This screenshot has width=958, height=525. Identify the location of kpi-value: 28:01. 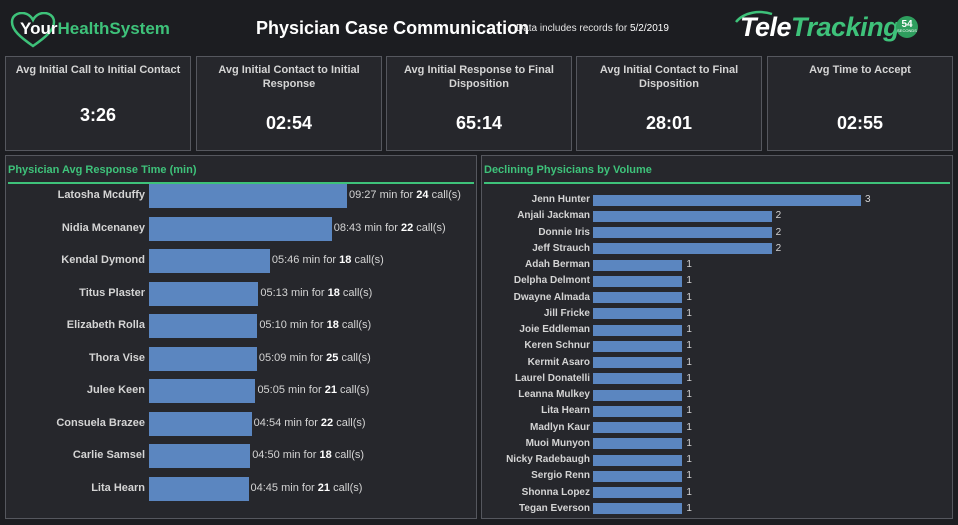
(669, 123).